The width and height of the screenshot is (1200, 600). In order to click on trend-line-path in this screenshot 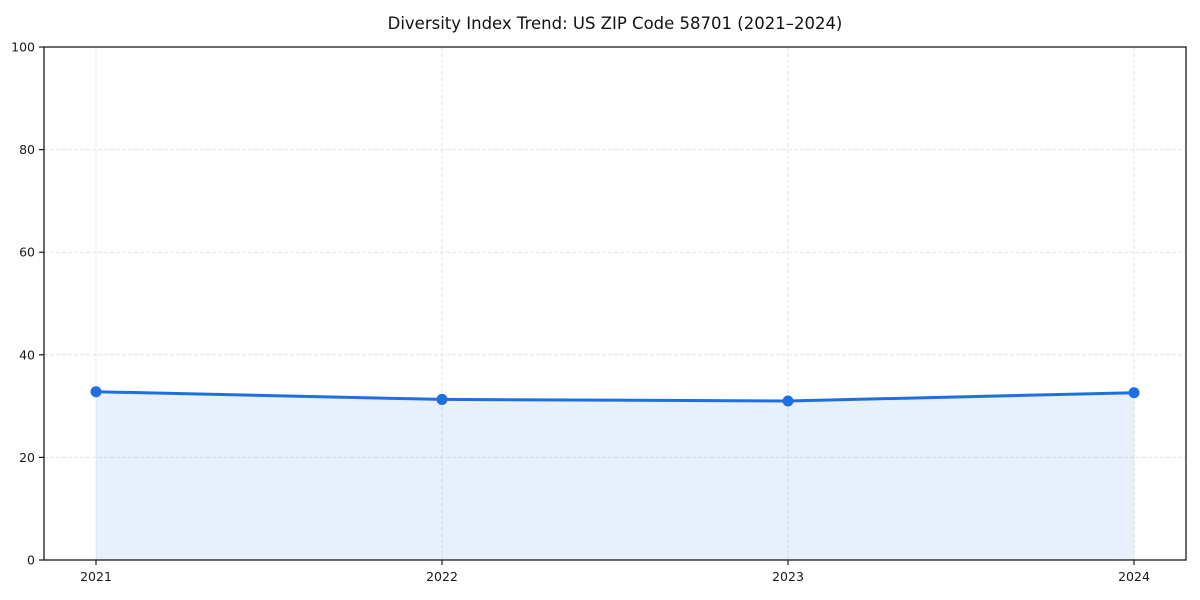, I will do `click(615, 396)`.